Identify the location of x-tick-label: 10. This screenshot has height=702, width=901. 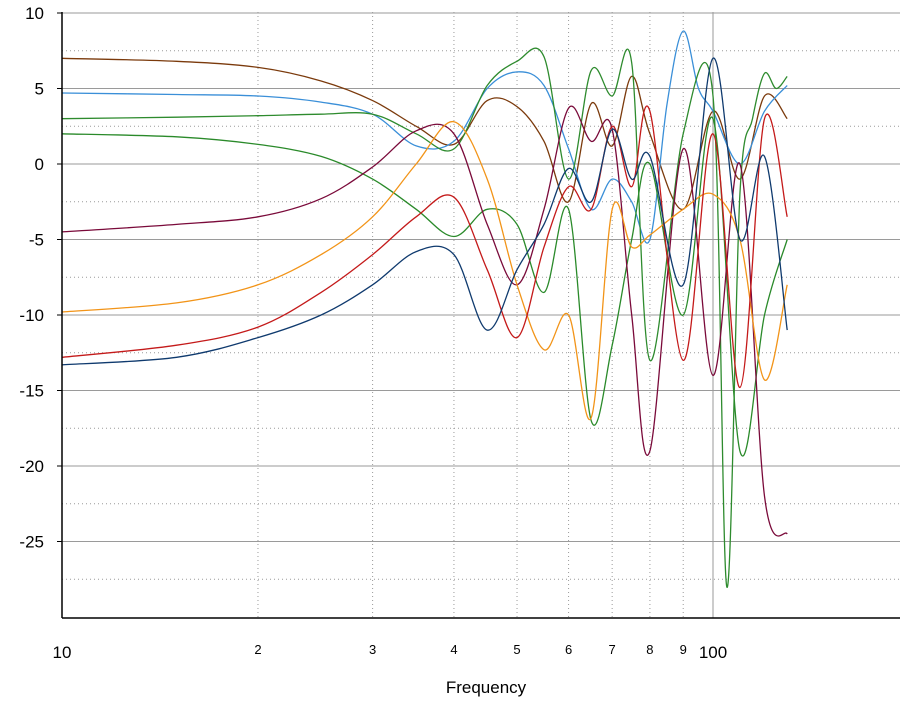
(62, 652).